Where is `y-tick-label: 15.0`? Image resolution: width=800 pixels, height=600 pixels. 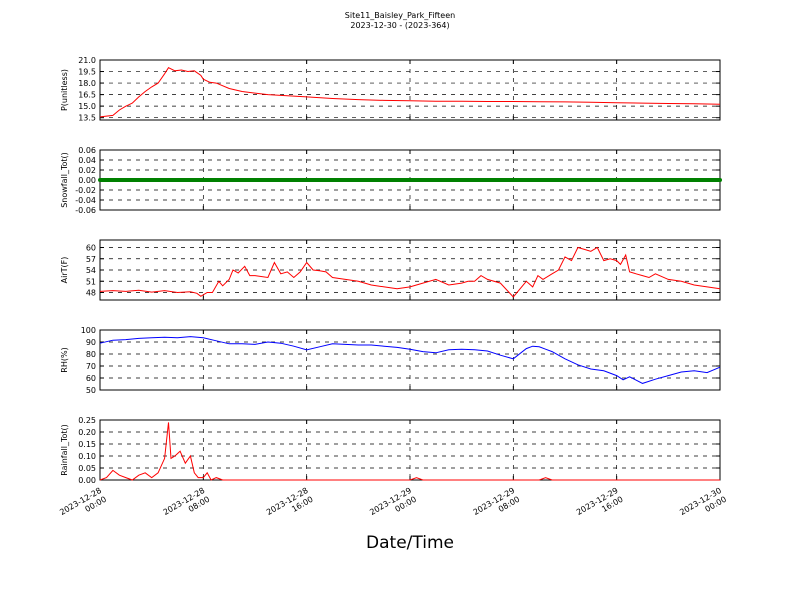
y-tick-label: 15.0 is located at coordinates (87, 106).